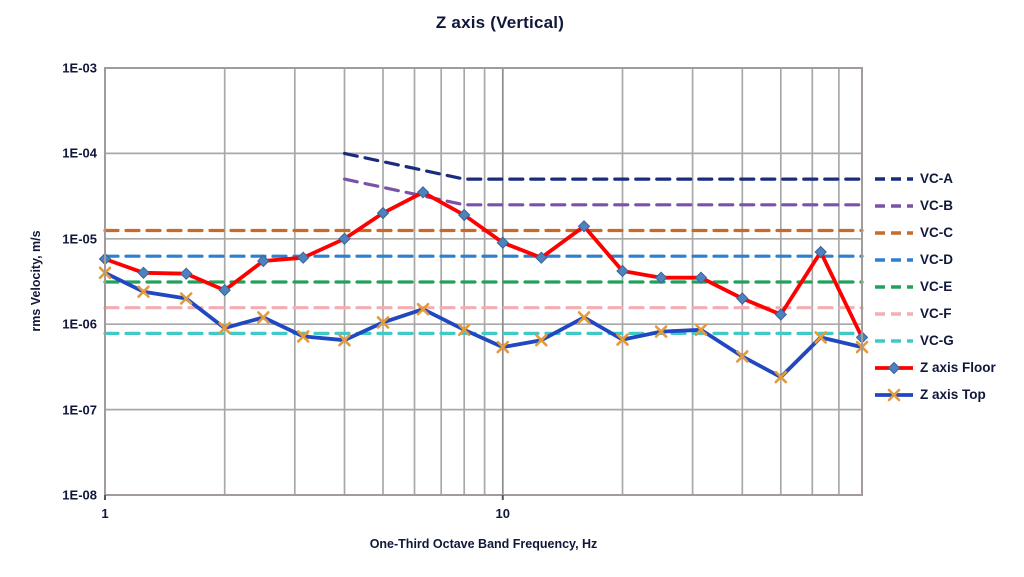 The width and height of the screenshot is (1024, 577). I want to click on legend-swatch-vc-g, so click(894, 340).